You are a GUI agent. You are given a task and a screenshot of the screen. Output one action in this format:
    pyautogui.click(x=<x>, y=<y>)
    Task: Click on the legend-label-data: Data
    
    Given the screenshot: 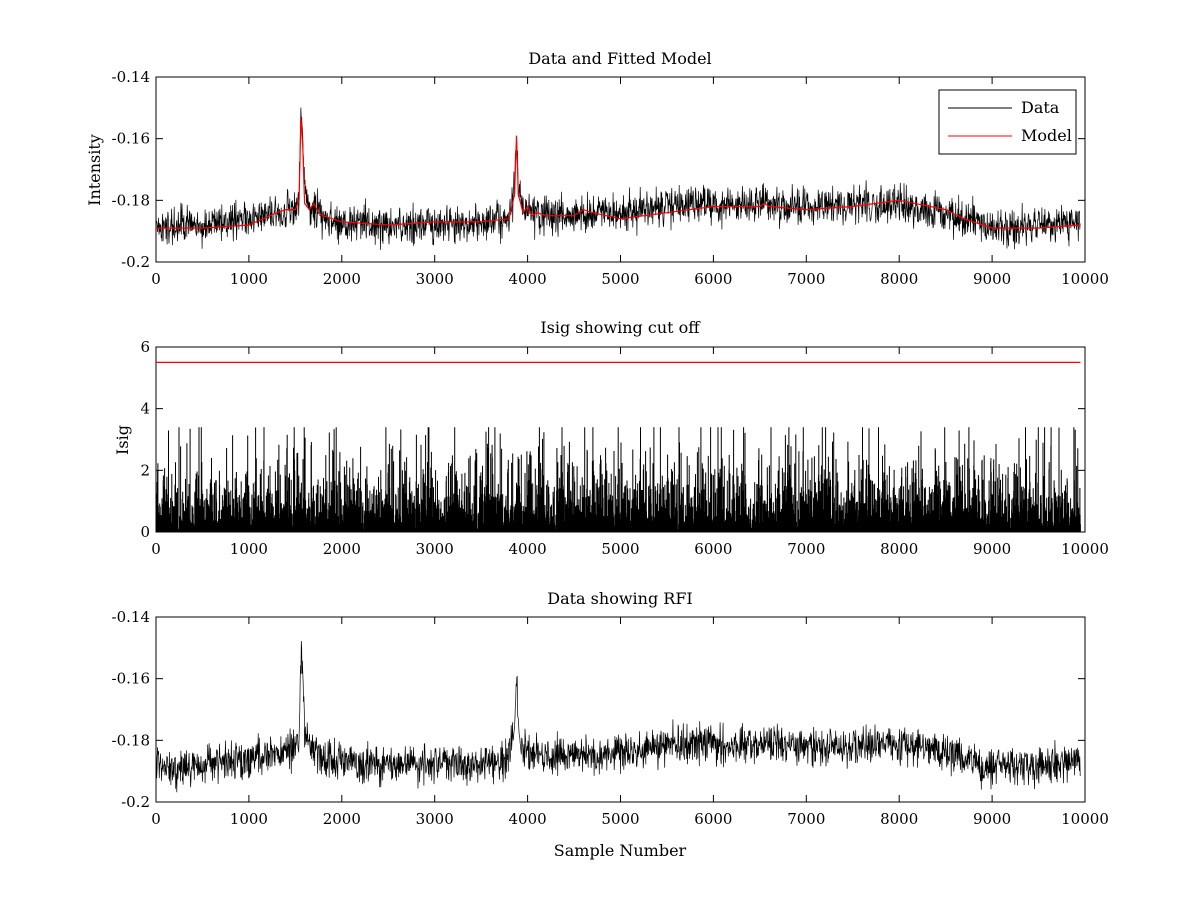 What is the action you would take?
    pyautogui.click(x=1040, y=107)
    